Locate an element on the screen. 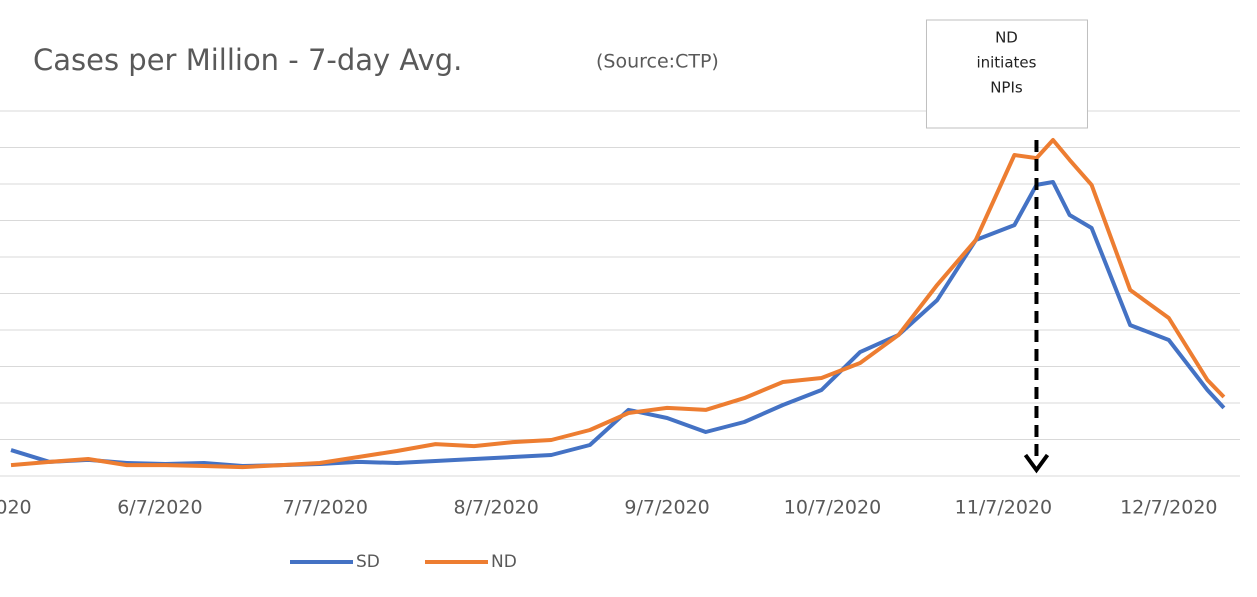 The image size is (1257, 597). legend-label: SD is located at coordinates (368, 562).